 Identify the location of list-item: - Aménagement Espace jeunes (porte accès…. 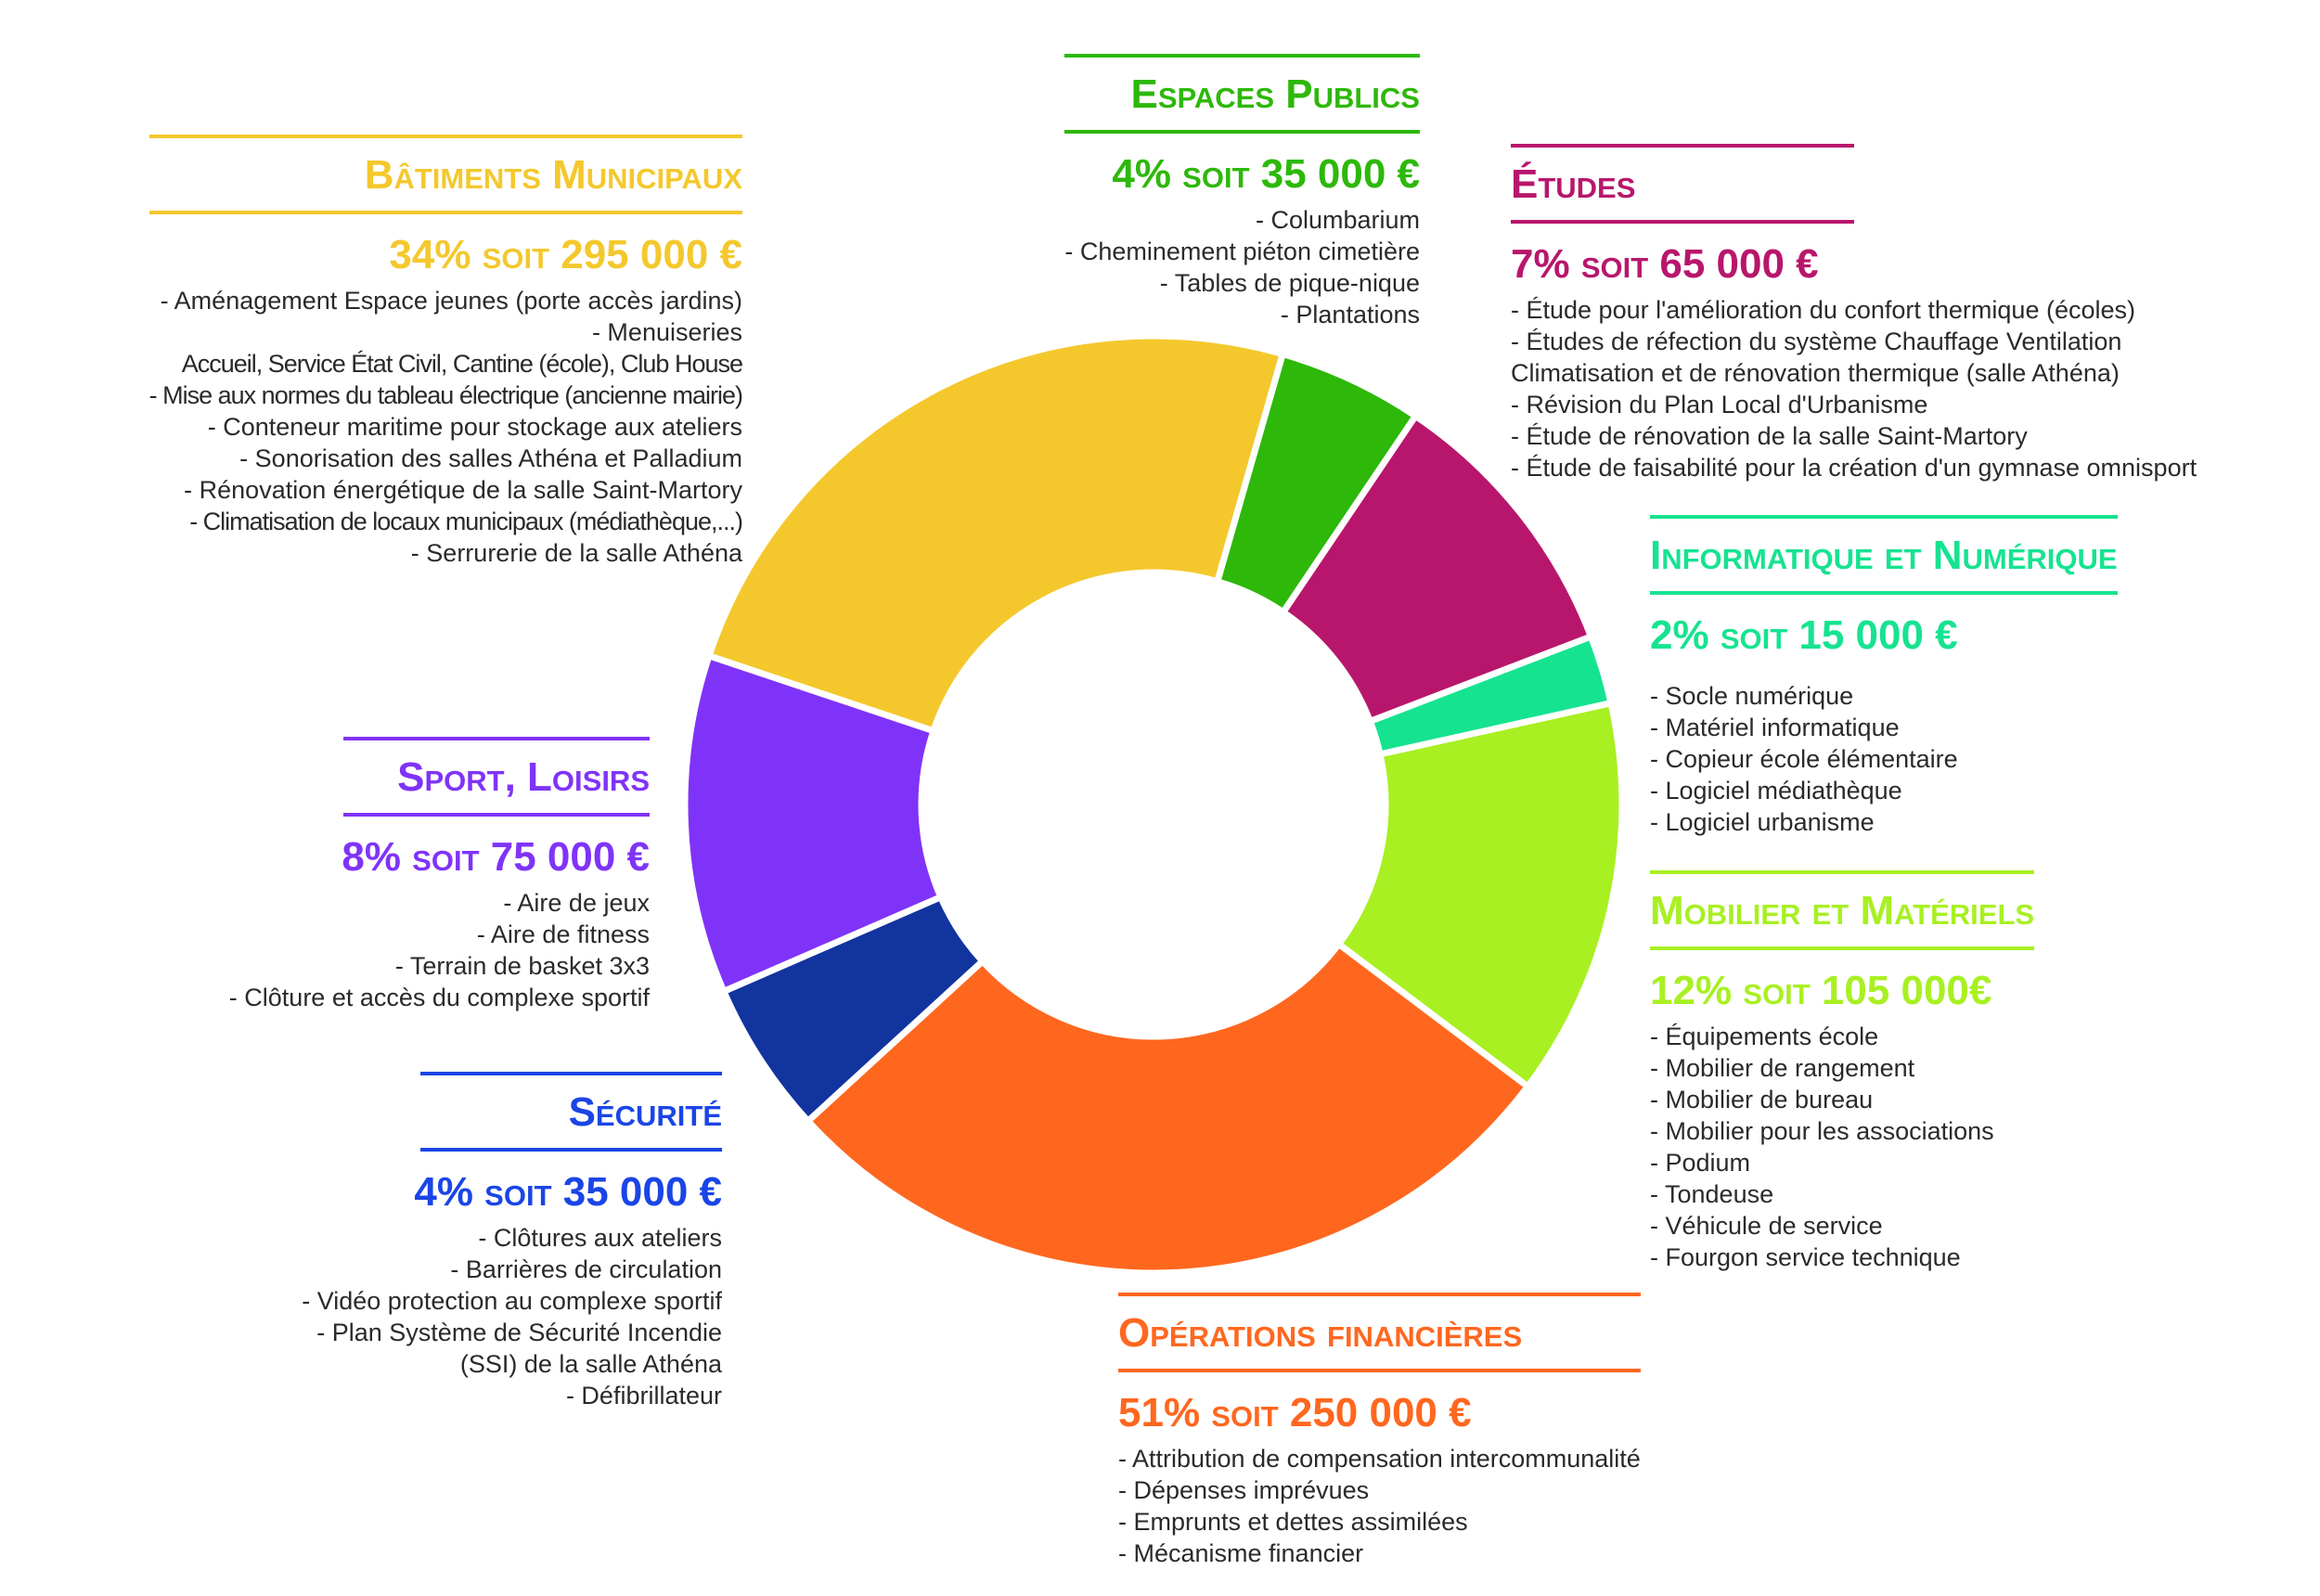
(451, 301).